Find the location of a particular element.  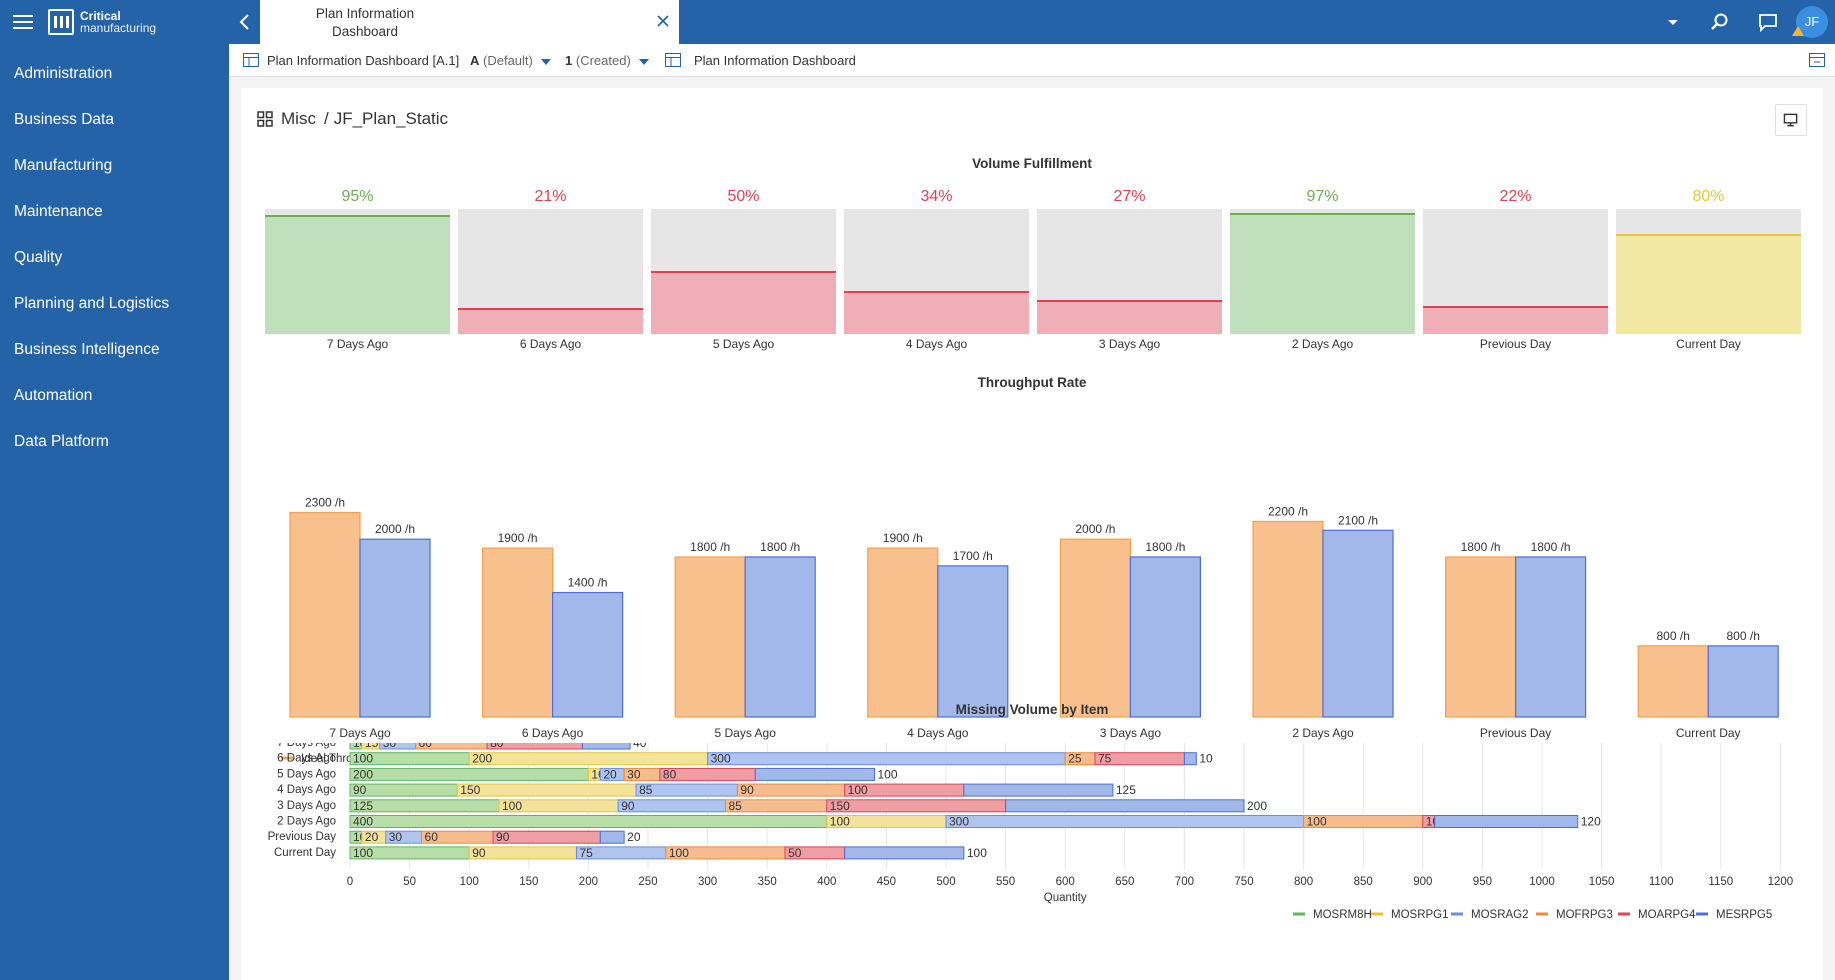

throughput-data-label: 2100 /h is located at coordinates (1358, 520).